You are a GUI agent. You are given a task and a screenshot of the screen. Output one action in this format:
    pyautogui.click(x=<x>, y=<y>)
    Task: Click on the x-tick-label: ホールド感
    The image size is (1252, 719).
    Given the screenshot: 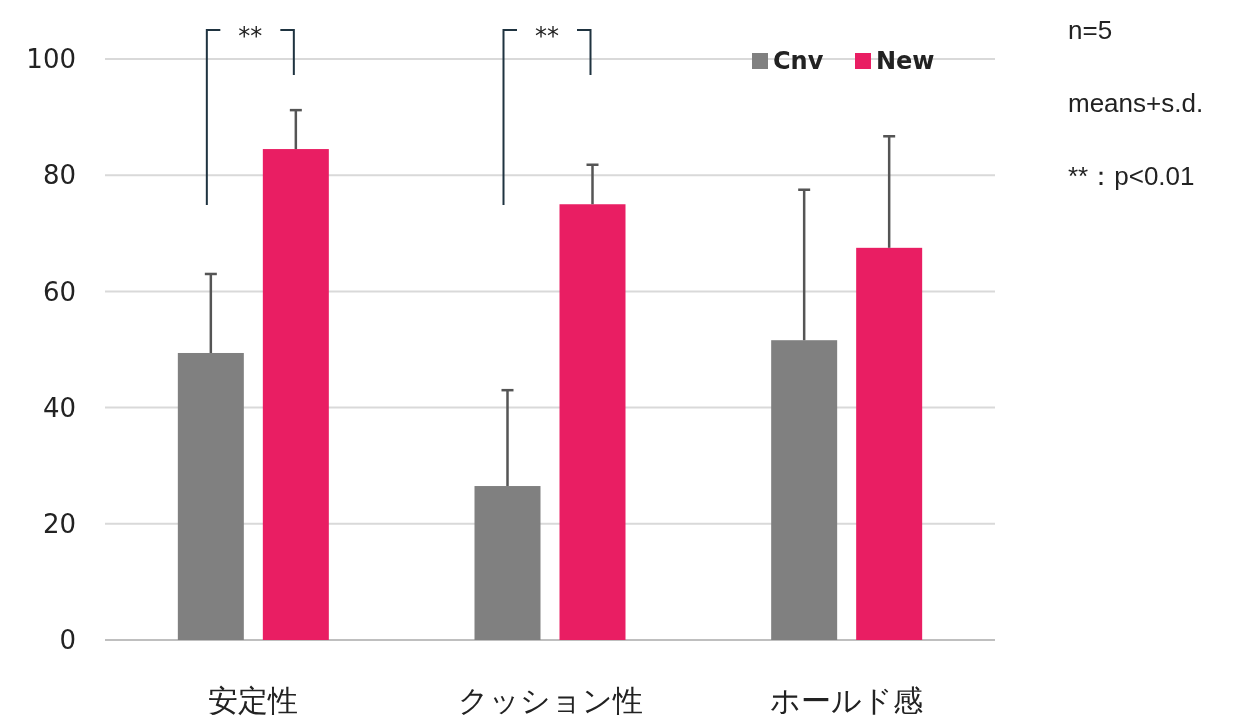 What is the action you would take?
    pyautogui.click(x=847, y=700)
    